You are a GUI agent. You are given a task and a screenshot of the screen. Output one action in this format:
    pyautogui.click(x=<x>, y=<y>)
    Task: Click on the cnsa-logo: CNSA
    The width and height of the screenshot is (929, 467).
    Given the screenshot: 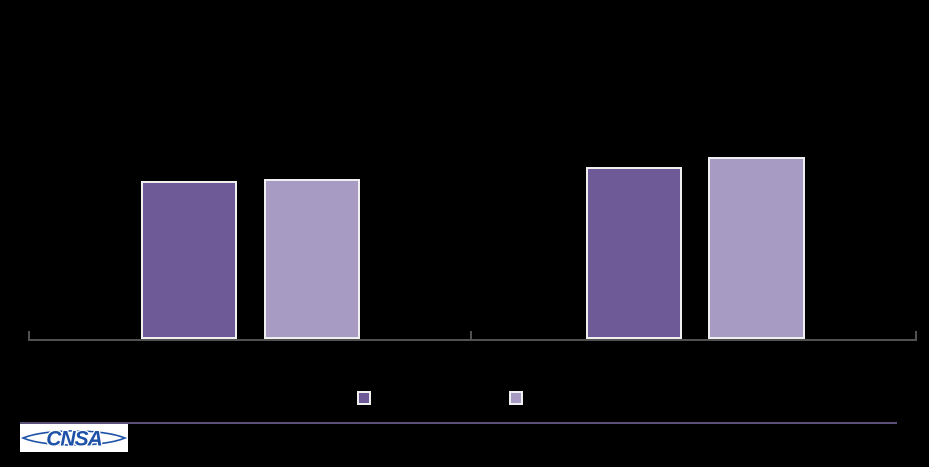 What is the action you would take?
    pyautogui.click(x=74, y=438)
    